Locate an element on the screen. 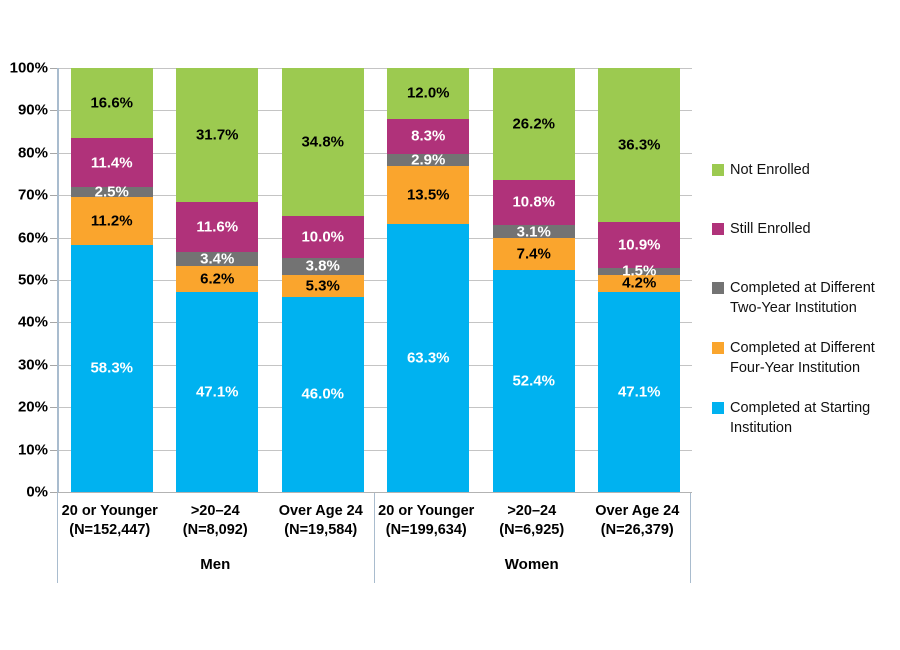 Image resolution: width=900 pixels, height=650 pixels. bar-segment: 52.4% is located at coordinates (533, 380).